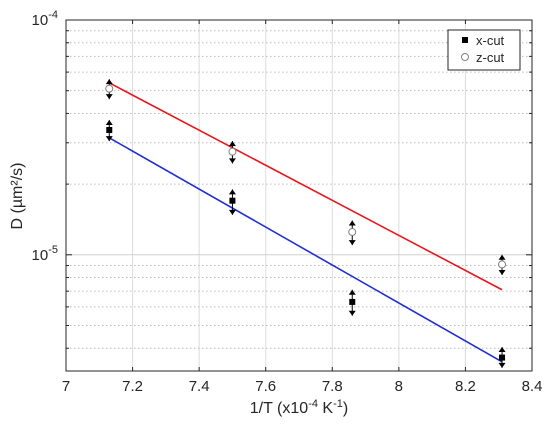  What do you see at coordinates (490, 40) in the screenshot?
I see `legend-label-x-cut: x-cut` at bounding box center [490, 40].